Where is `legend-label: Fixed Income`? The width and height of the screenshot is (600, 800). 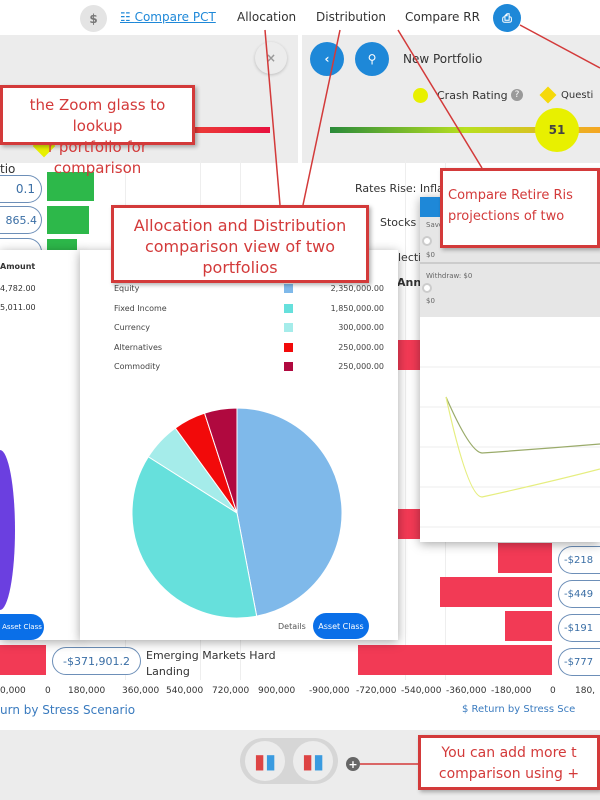 legend-label: Fixed Income is located at coordinates (140, 308).